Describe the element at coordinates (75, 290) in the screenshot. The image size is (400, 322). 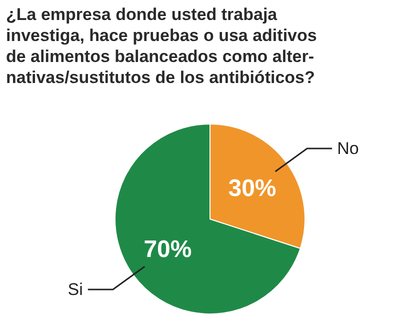
I see `slice-label: Si` at that location.